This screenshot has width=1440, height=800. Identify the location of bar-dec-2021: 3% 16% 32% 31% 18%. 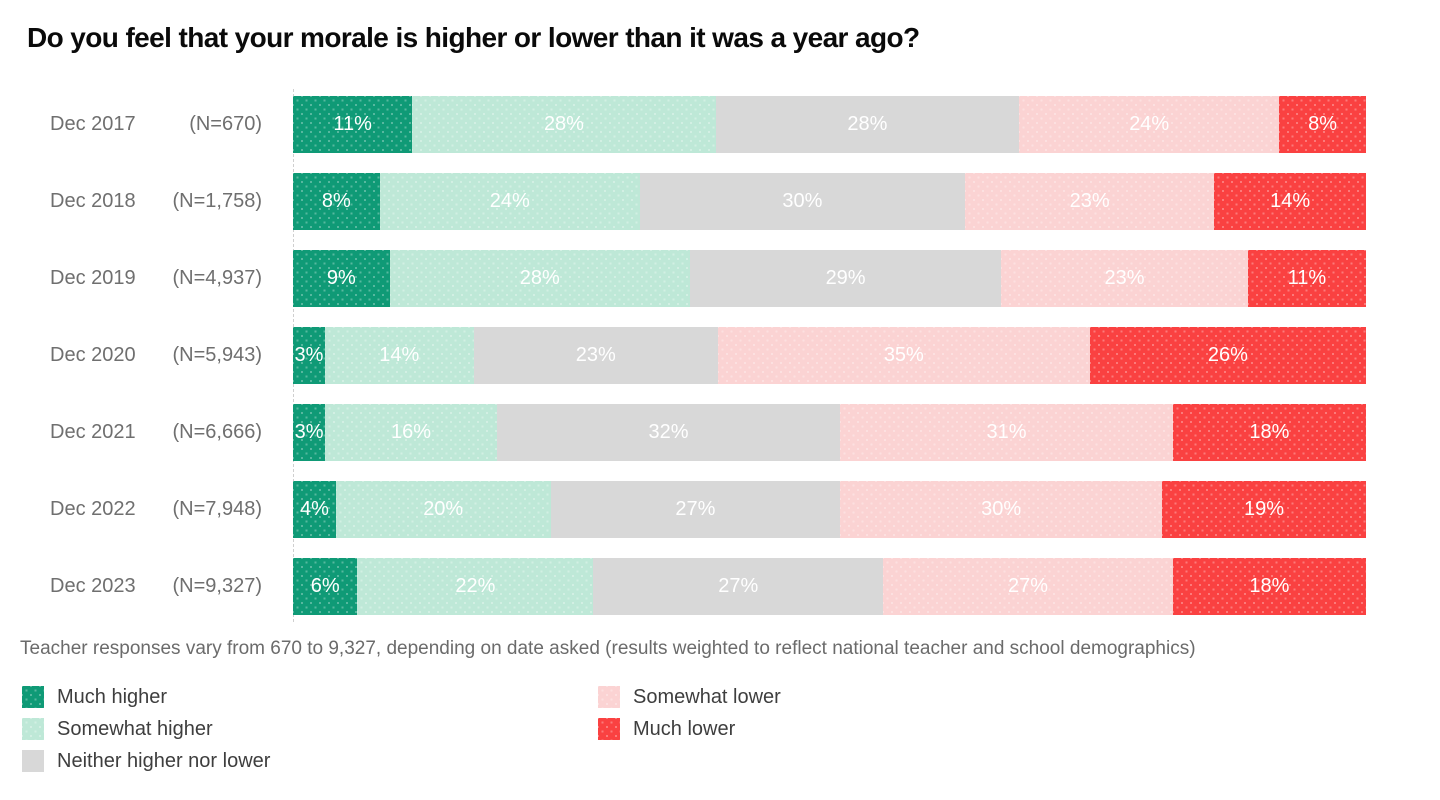
(829, 432).